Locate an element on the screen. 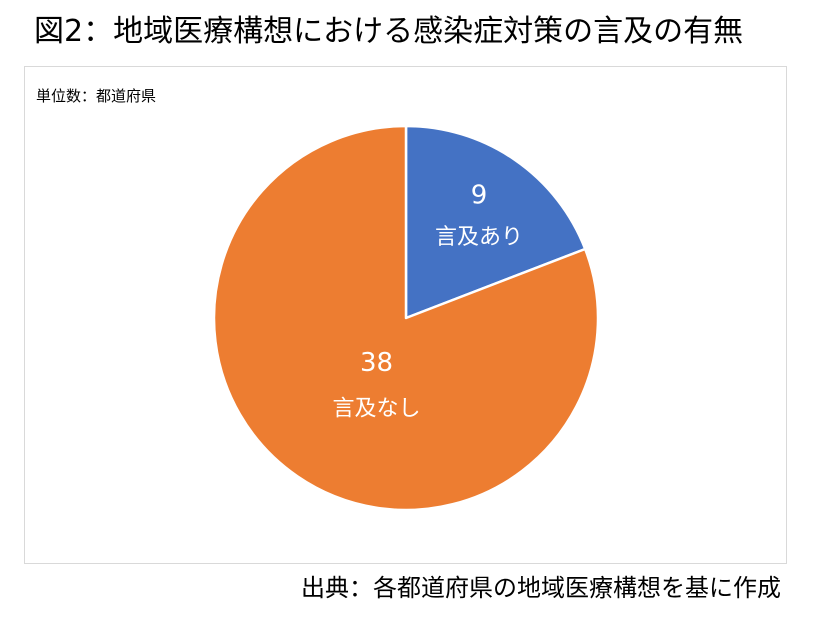 The height and width of the screenshot is (634, 821). data-label-category-1: 言及あり is located at coordinates (479, 237).